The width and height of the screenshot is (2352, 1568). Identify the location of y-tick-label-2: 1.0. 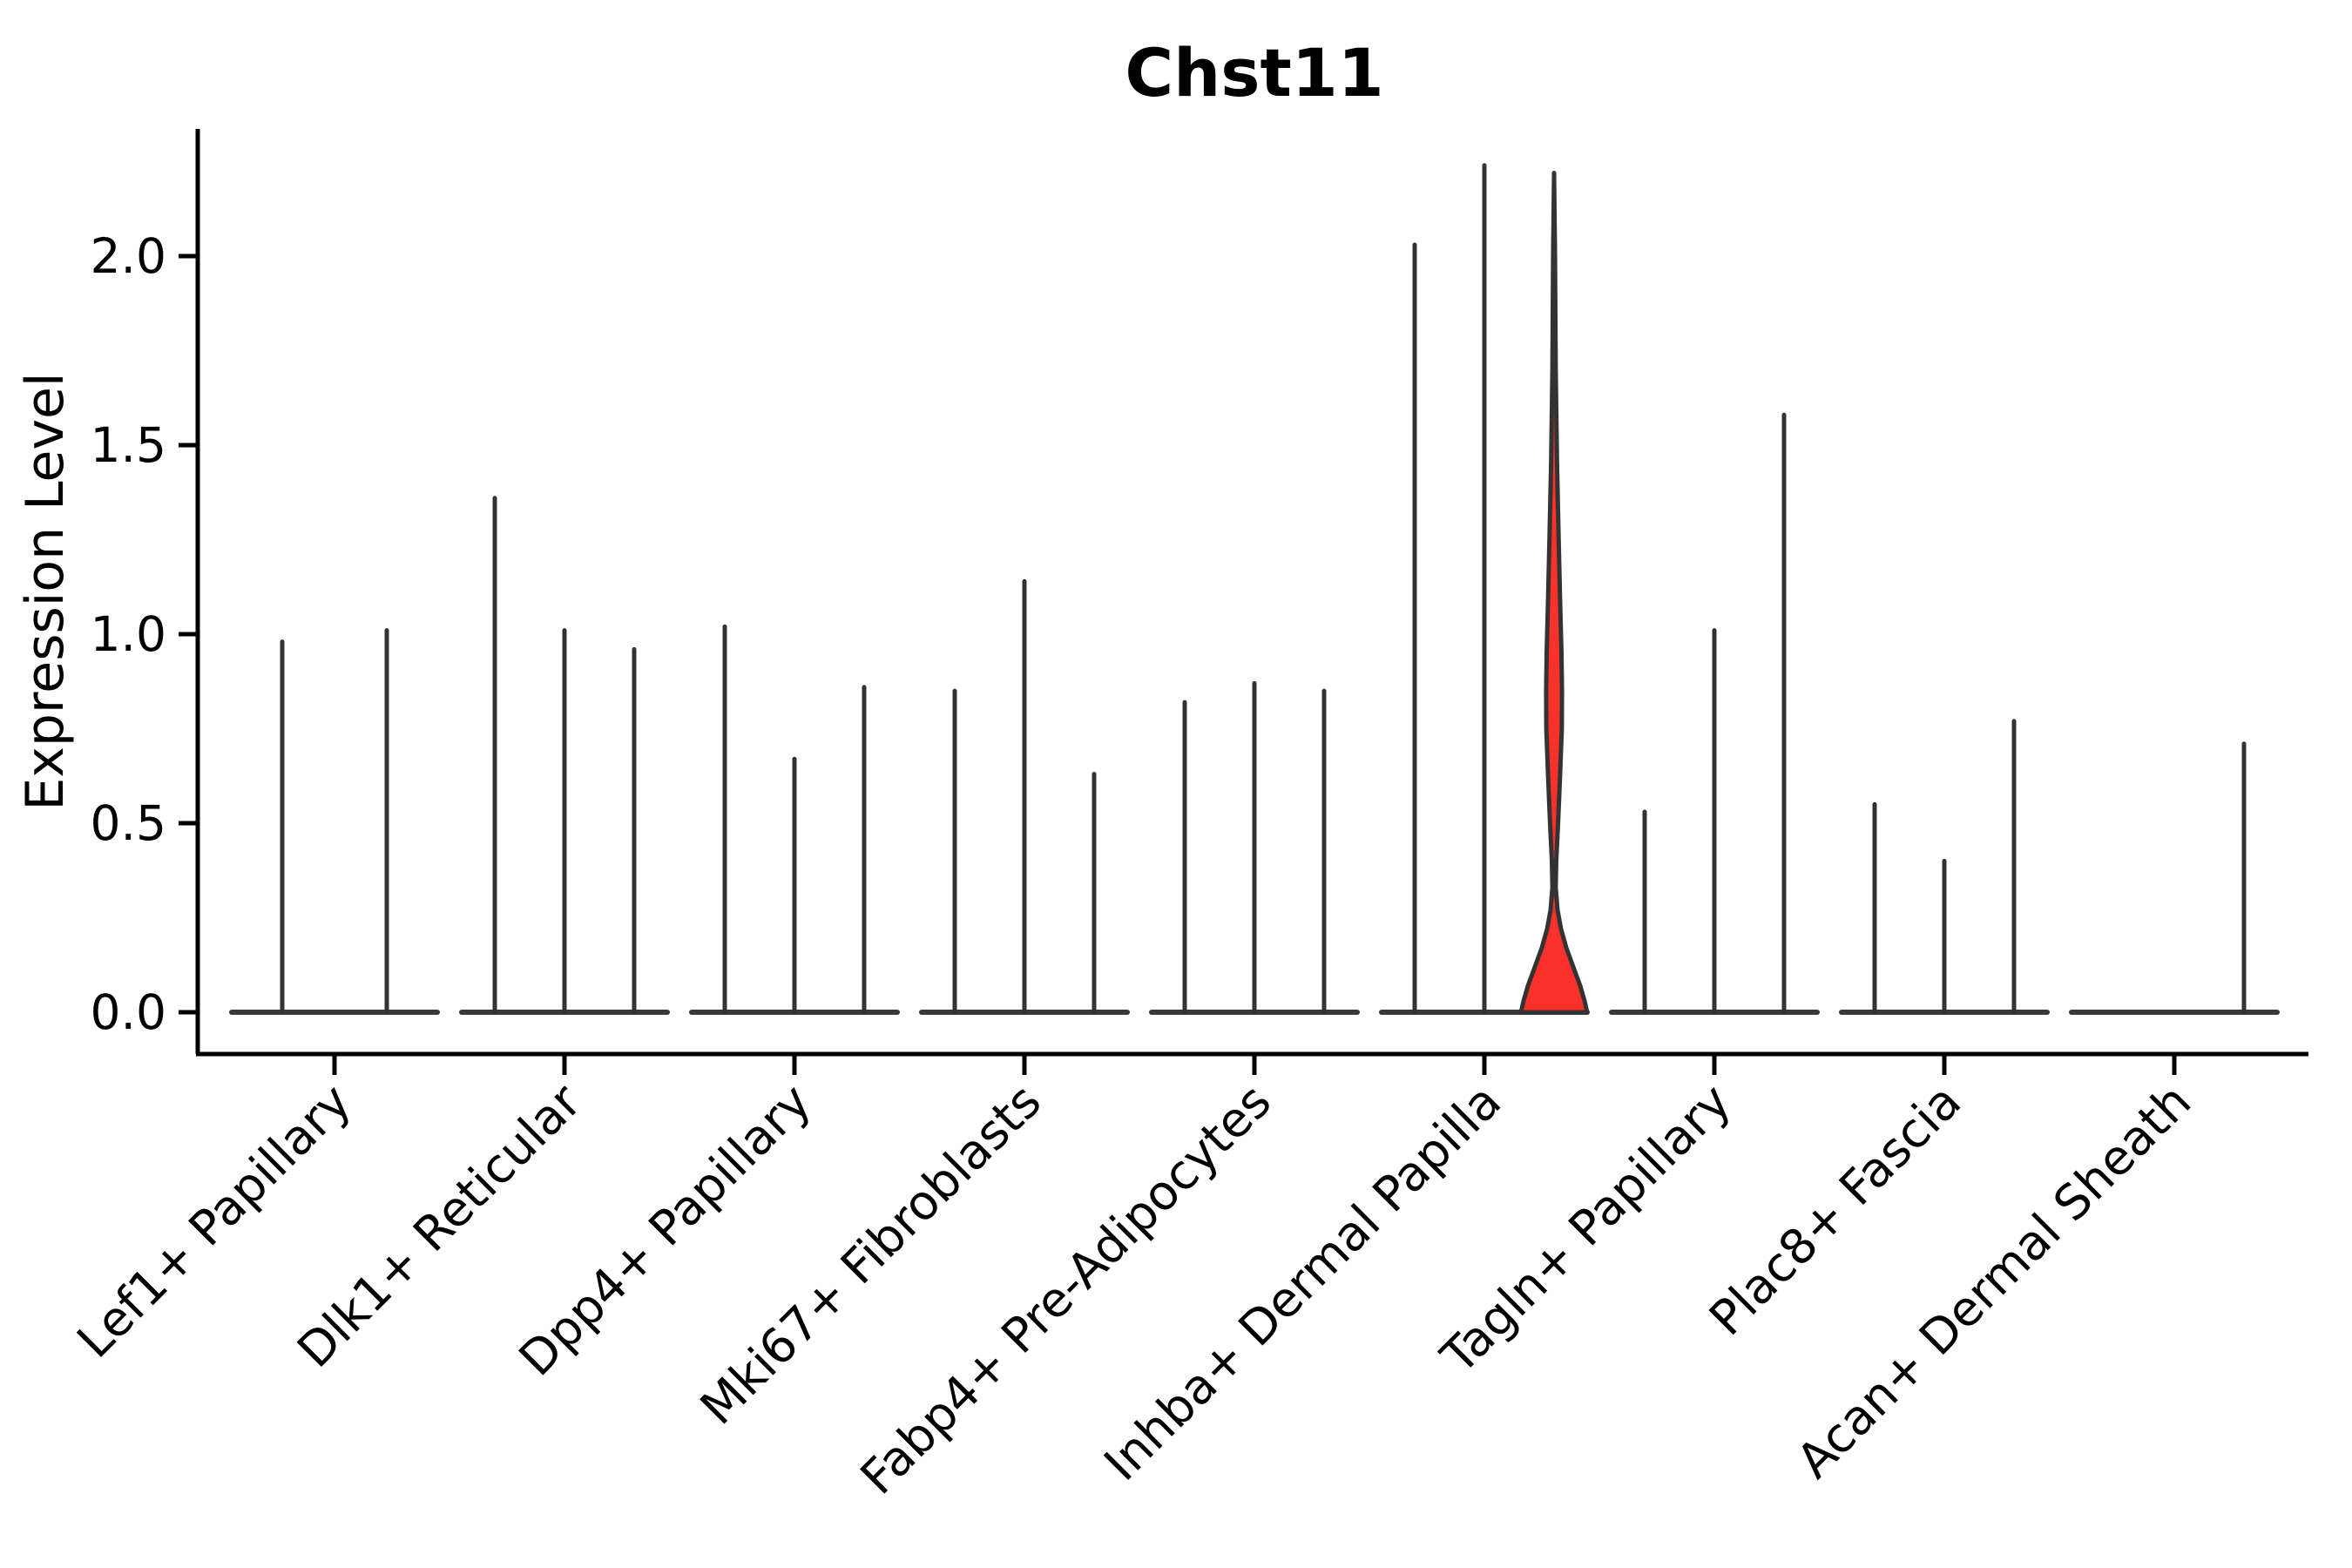
(129, 634).